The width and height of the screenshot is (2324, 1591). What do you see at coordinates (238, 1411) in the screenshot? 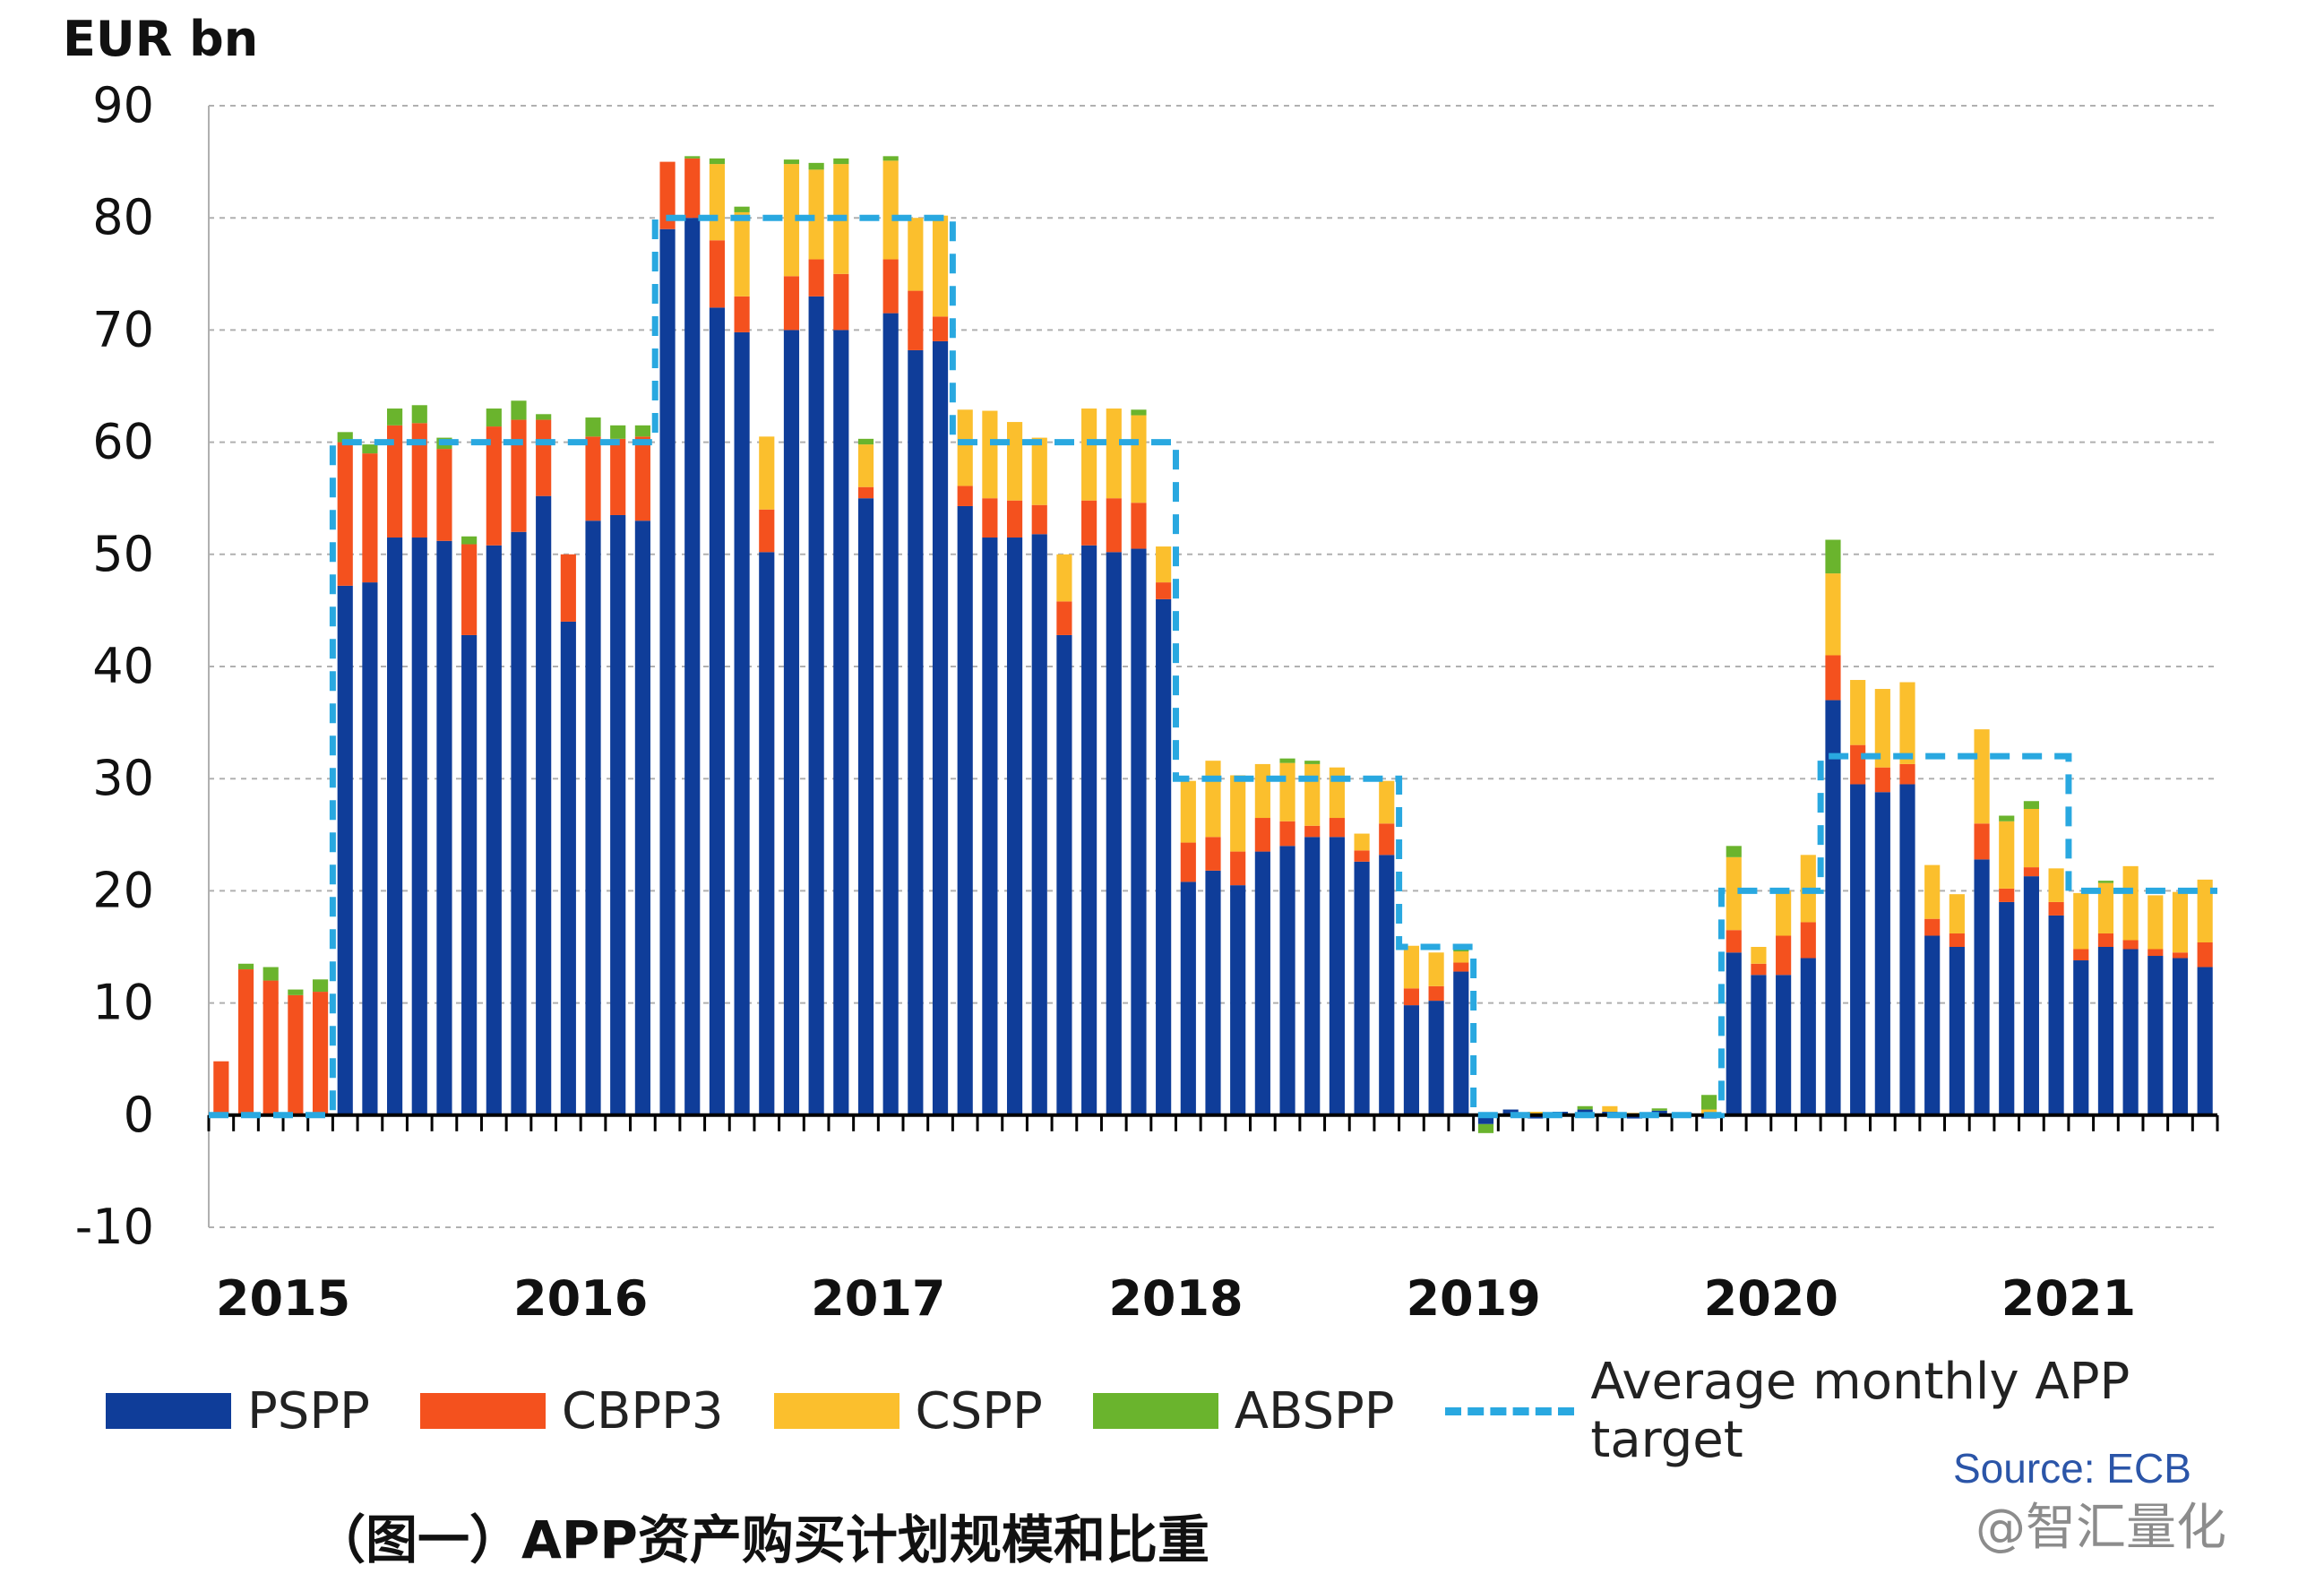
I see `legend-item-pspp: PSPP` at bounding box center [238, 1411].